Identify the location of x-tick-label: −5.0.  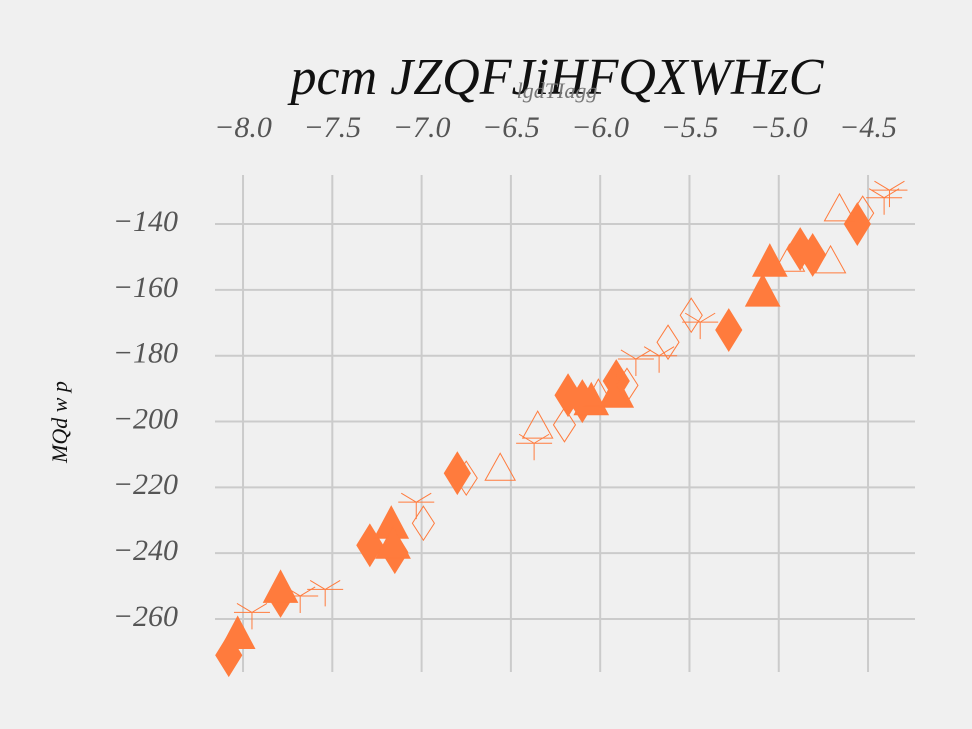
(779, 127).